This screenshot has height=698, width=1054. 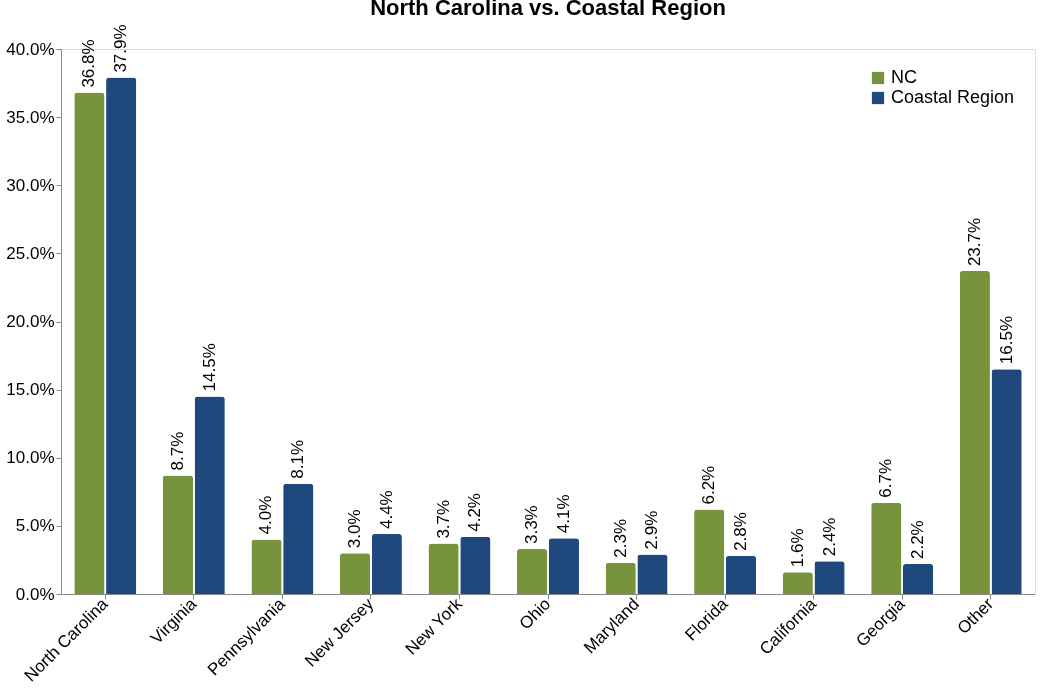 What do you see at coordinates (266, 515) in the screenshot?
I see `data-label: 4.0%` at bounding box center [266, 515].